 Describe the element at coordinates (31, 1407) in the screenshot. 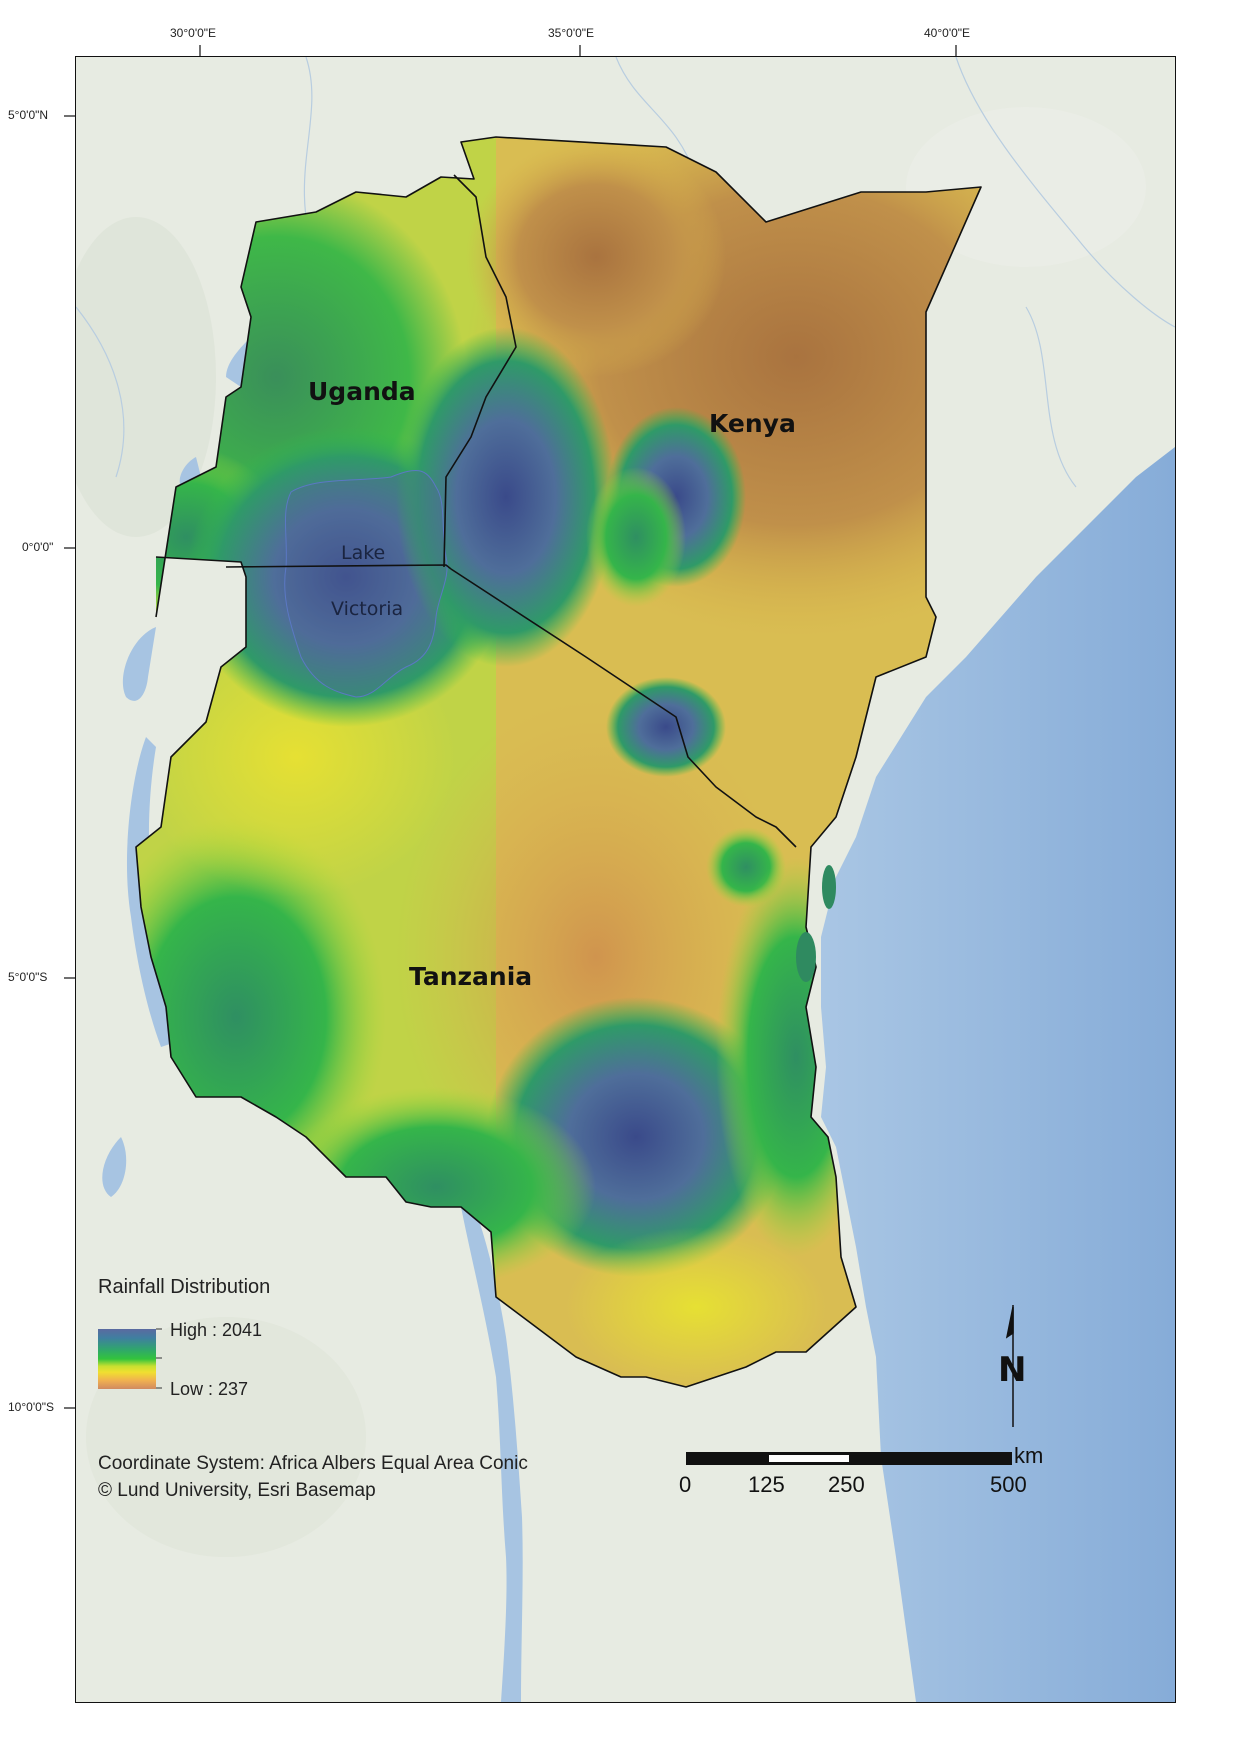

I see `latitude-label-10s: 10°0'0"S` at that location.